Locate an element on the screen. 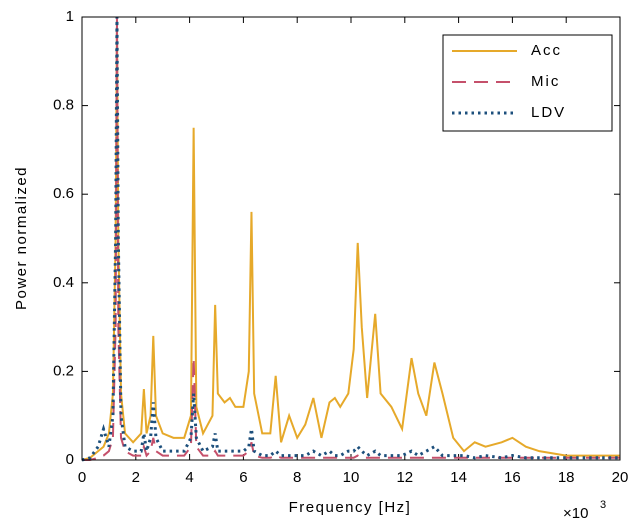  legend-label: Acc is located at coordinates (546, 50).